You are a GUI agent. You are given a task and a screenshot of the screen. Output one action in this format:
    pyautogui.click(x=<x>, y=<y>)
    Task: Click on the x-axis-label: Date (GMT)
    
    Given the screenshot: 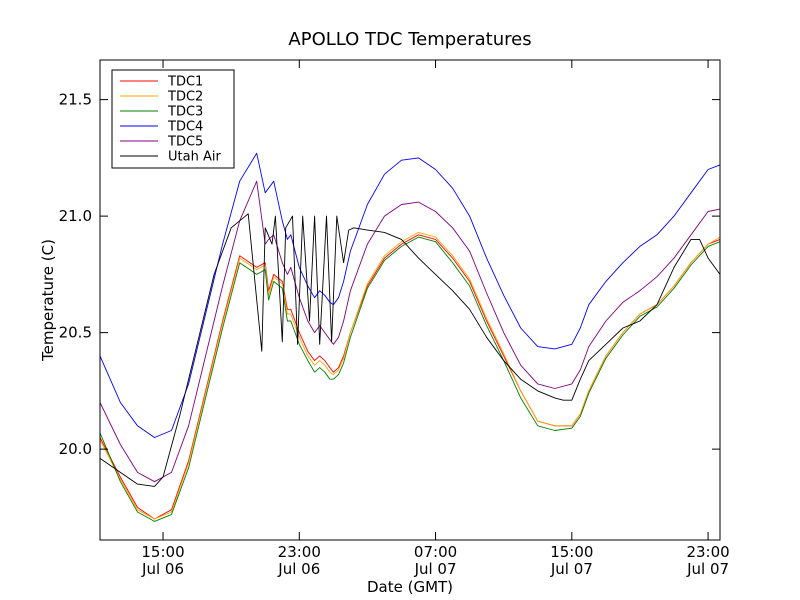 What is the action you would take?
    pyautogui.click(x=410, y=587)
    